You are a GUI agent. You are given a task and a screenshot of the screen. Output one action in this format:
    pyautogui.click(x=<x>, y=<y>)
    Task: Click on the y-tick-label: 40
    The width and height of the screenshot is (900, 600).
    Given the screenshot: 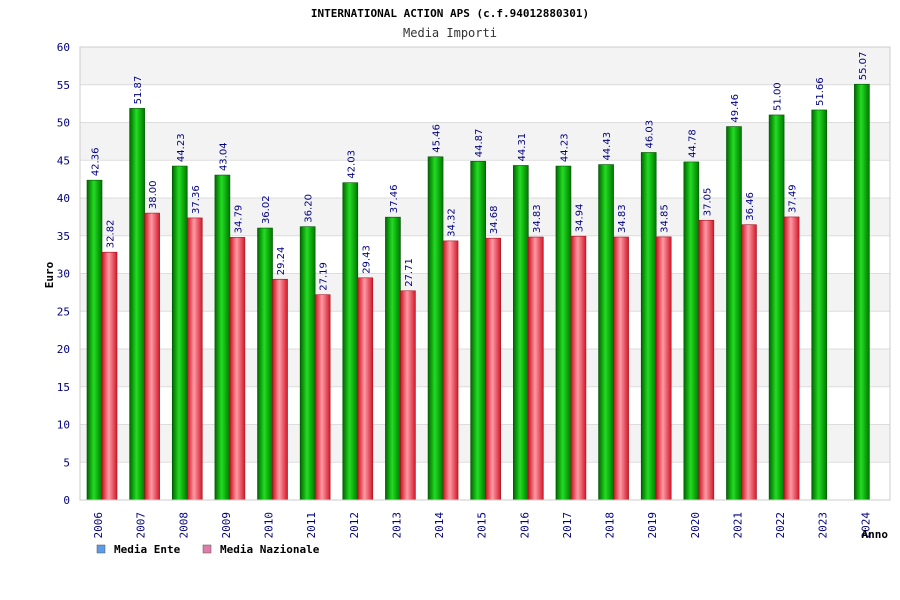 What is the action you would take?
    pyautogui.click(x=63, y=198)
    